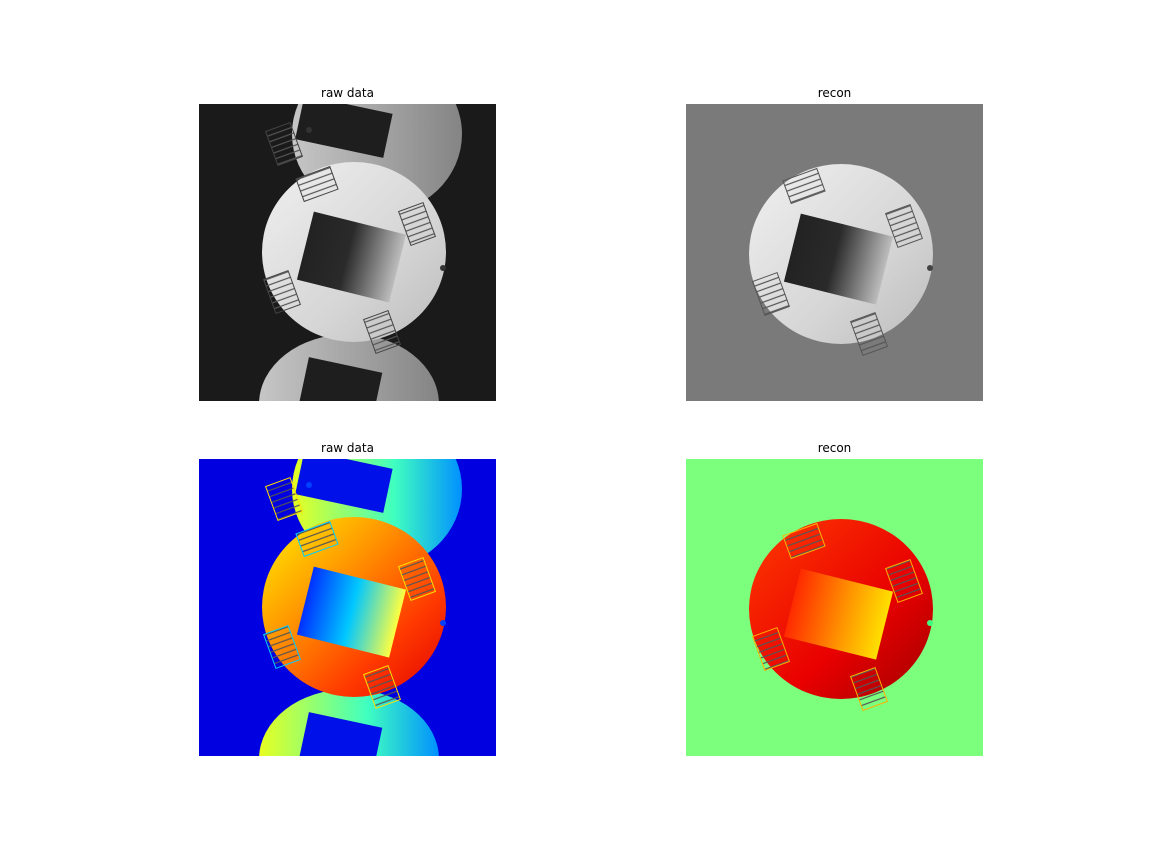 This screenshot has height=864, width=1152. I want to click on raw-data-jet-image, so click(347, 607).